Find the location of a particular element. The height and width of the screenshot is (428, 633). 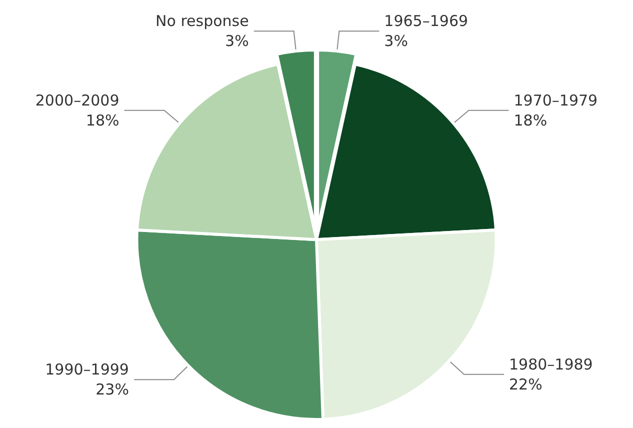

data-label: 22% is located at coordinates (525, 384).